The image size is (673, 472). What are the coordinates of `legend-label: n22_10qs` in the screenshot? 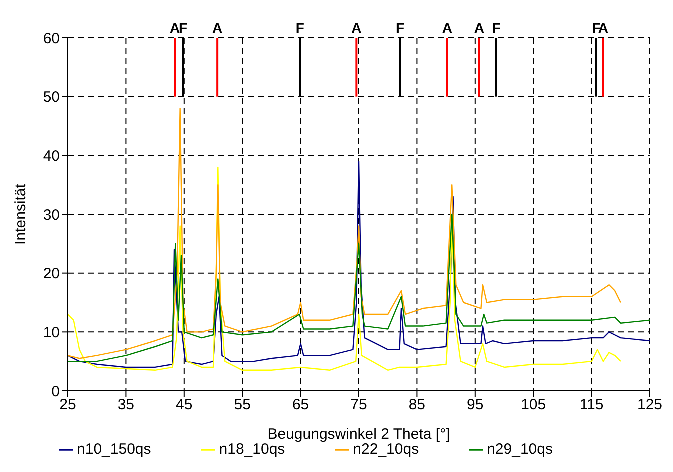 It's located at (386, 449).